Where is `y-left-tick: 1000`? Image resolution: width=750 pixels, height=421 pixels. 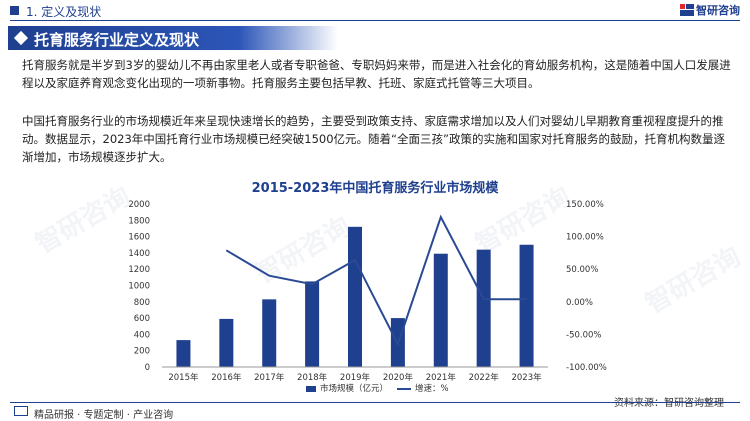
y-left-tick: 1000 is located at coordinates (139, 287).